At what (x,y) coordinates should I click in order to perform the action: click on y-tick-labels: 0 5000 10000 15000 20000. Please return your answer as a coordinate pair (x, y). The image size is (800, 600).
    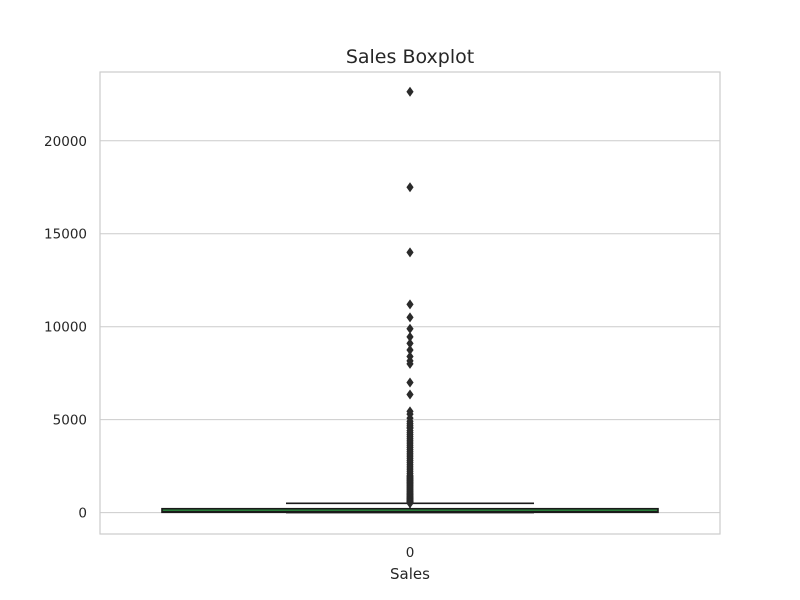
    Looking at the image, I should click on (65, 328).